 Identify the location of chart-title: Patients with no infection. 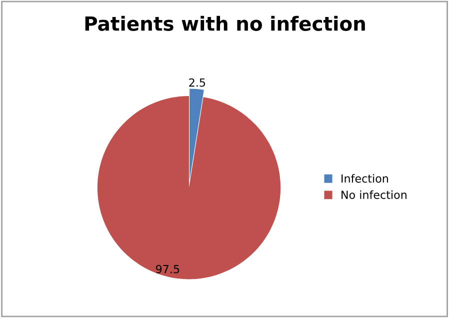
(225, 23).